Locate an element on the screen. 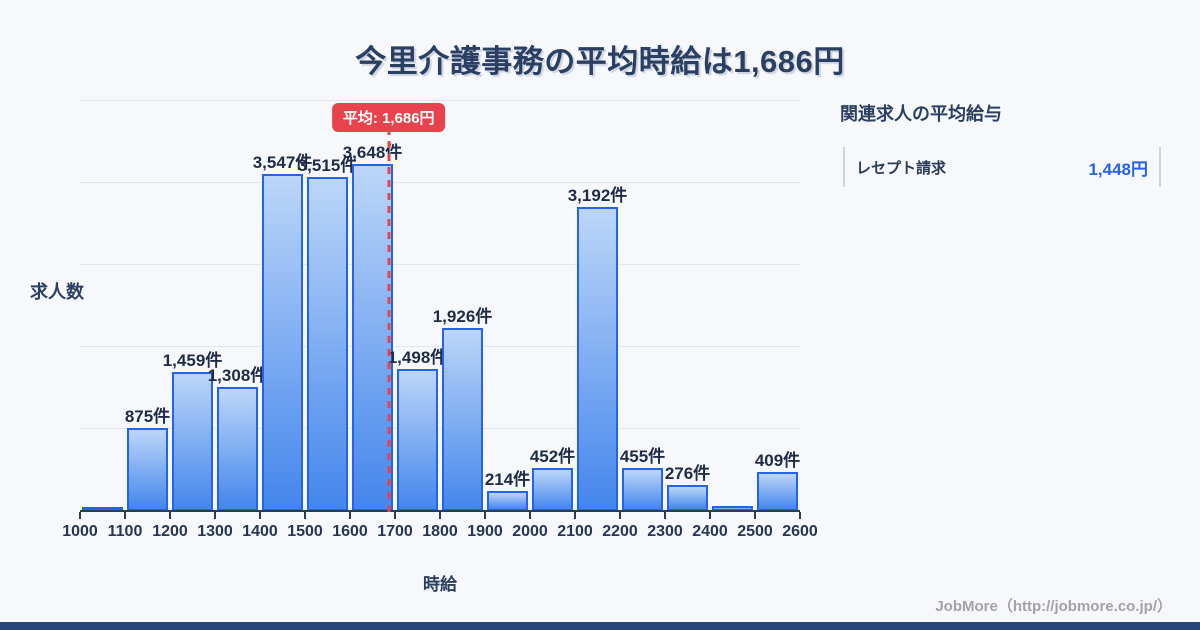  x-tick-label: 1900 is located at coordinates (485, 531).